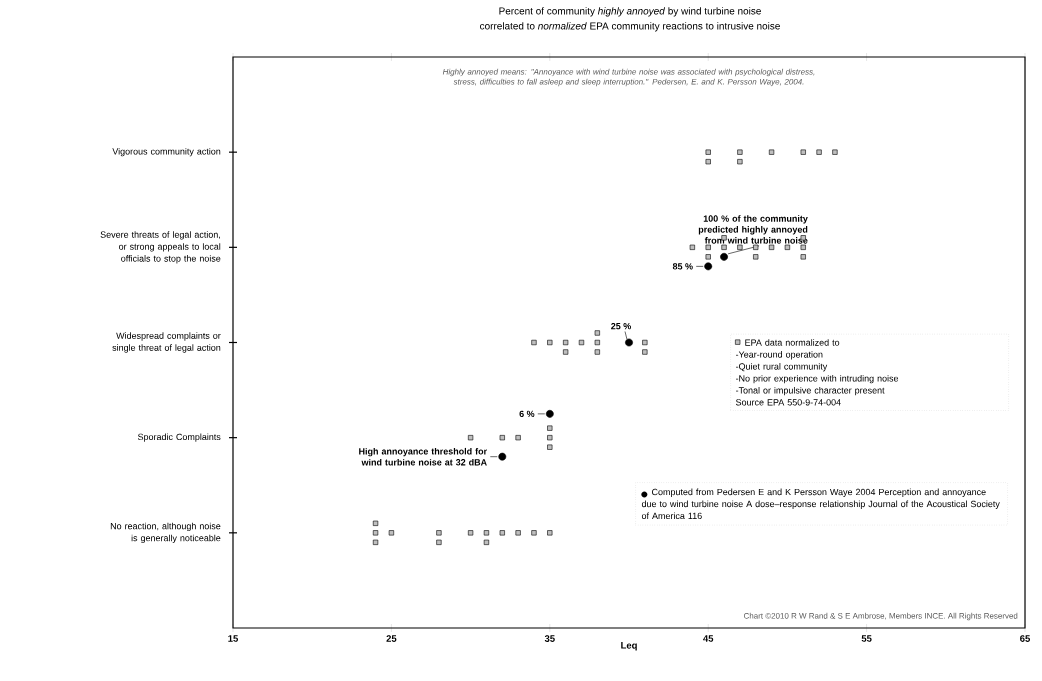 Image resolution: width=1042 pixels, height=681 pixels. I want to click on x-tick-label: 25, so click(391, 638).